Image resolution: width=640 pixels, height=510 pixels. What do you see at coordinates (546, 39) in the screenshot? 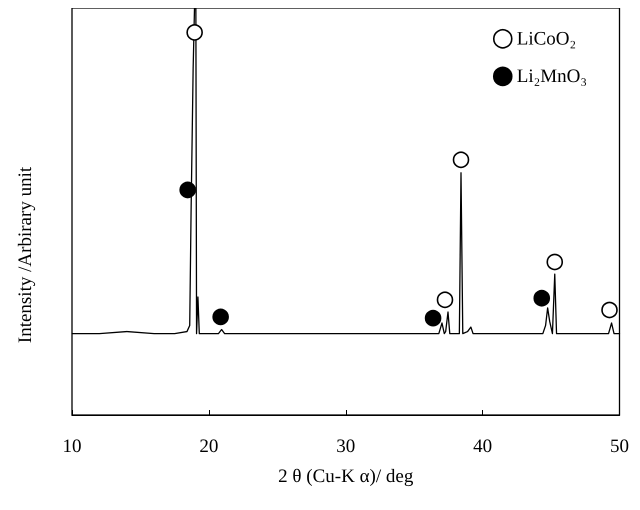
I see `legend-label: LiCoO₂` at bounding box center [546, 39].